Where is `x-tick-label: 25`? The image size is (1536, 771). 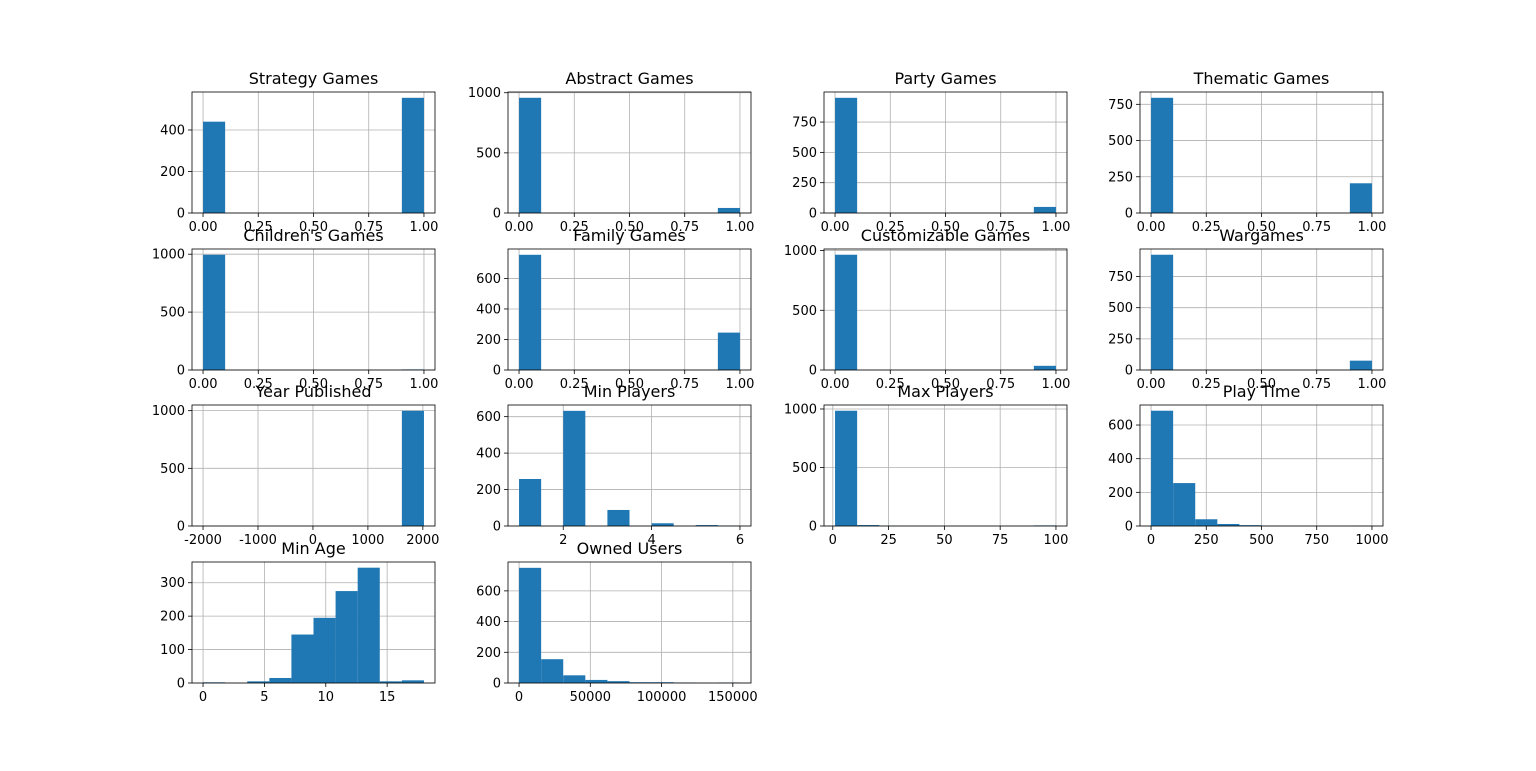 x-tick-label: 25 is located at coordinates (888, 540).